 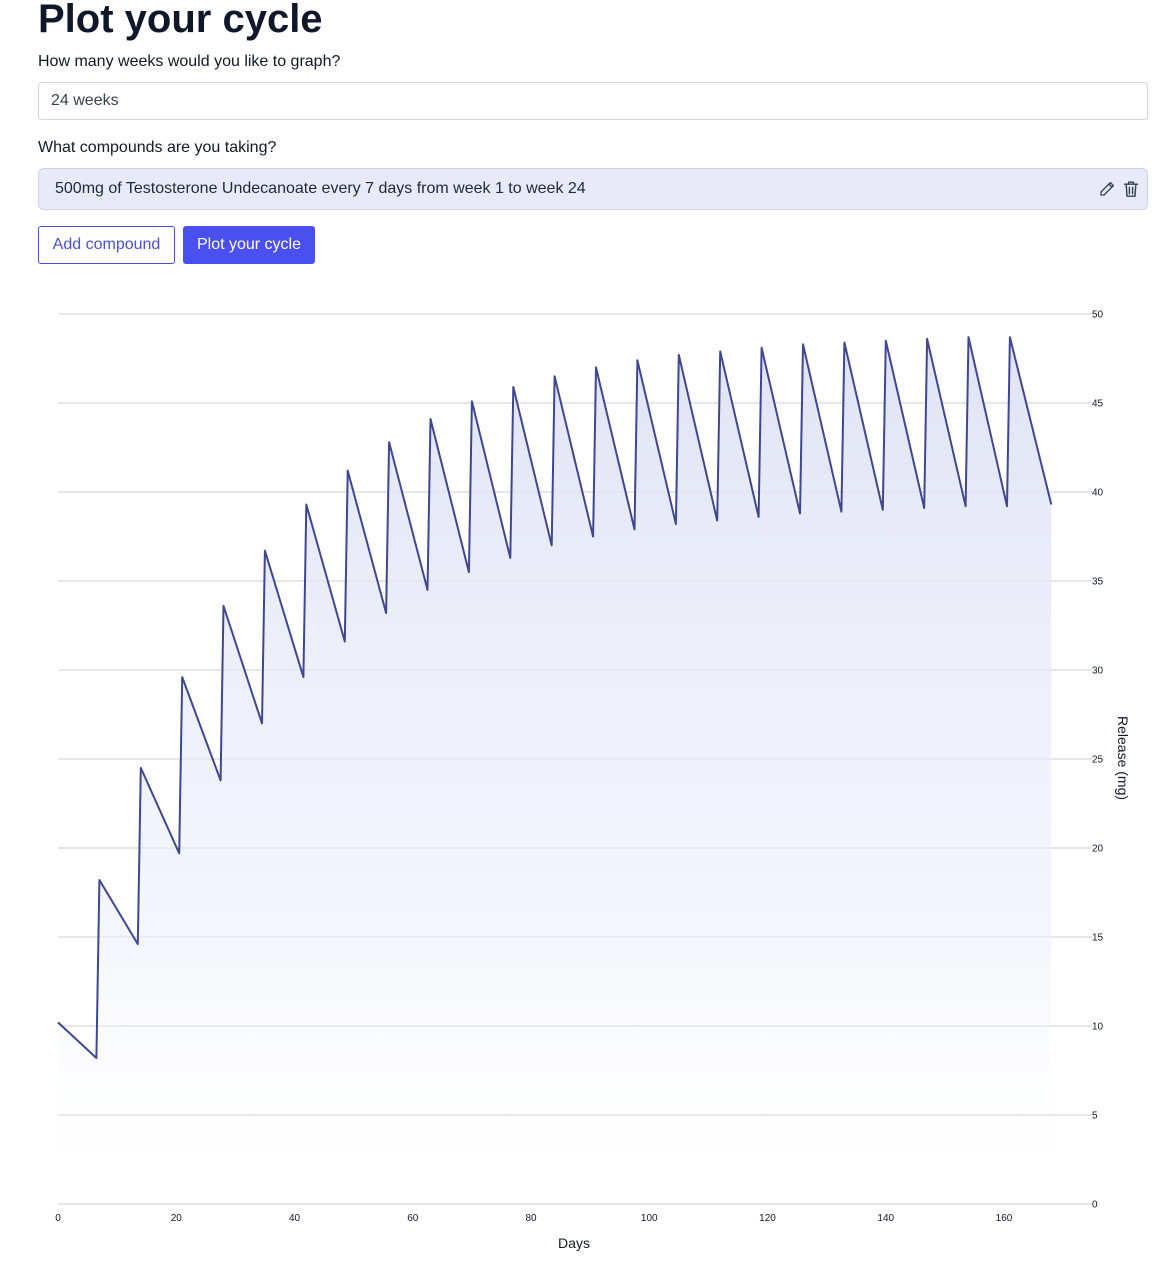 What do you see at coordinates (1123, 758) in the screenshot?
I see `y-axis-title: Release (mg)` at bounding box center [1123, 758].